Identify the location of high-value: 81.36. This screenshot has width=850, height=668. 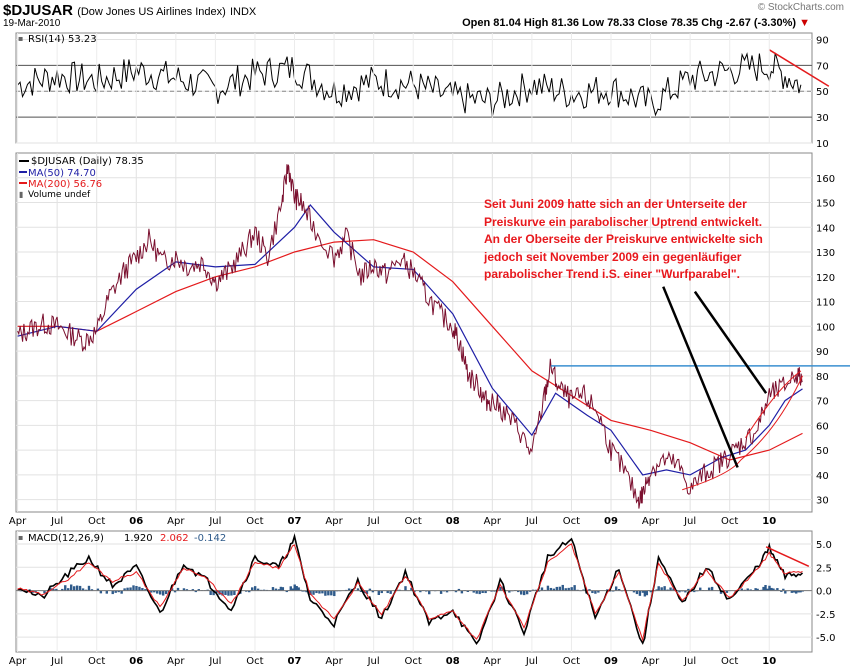
(565, 23).